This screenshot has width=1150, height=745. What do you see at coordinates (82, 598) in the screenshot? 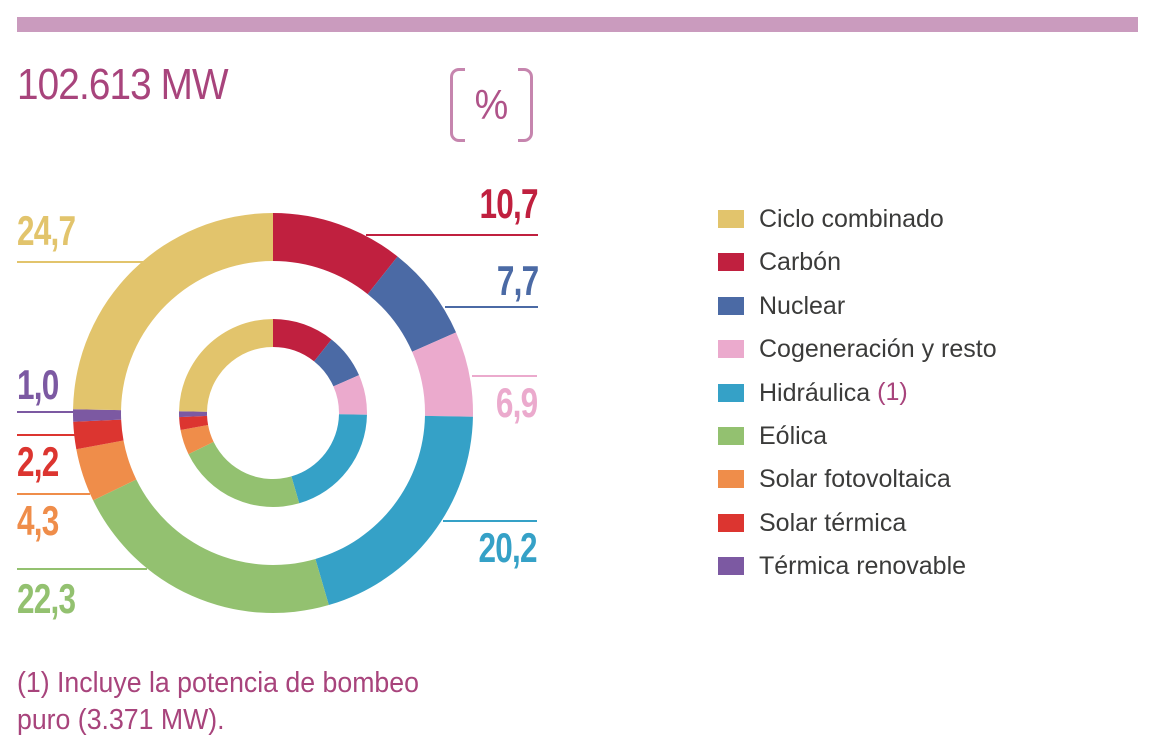
I see `callout-eolica: 22,3` at bounding box center [82, 598].